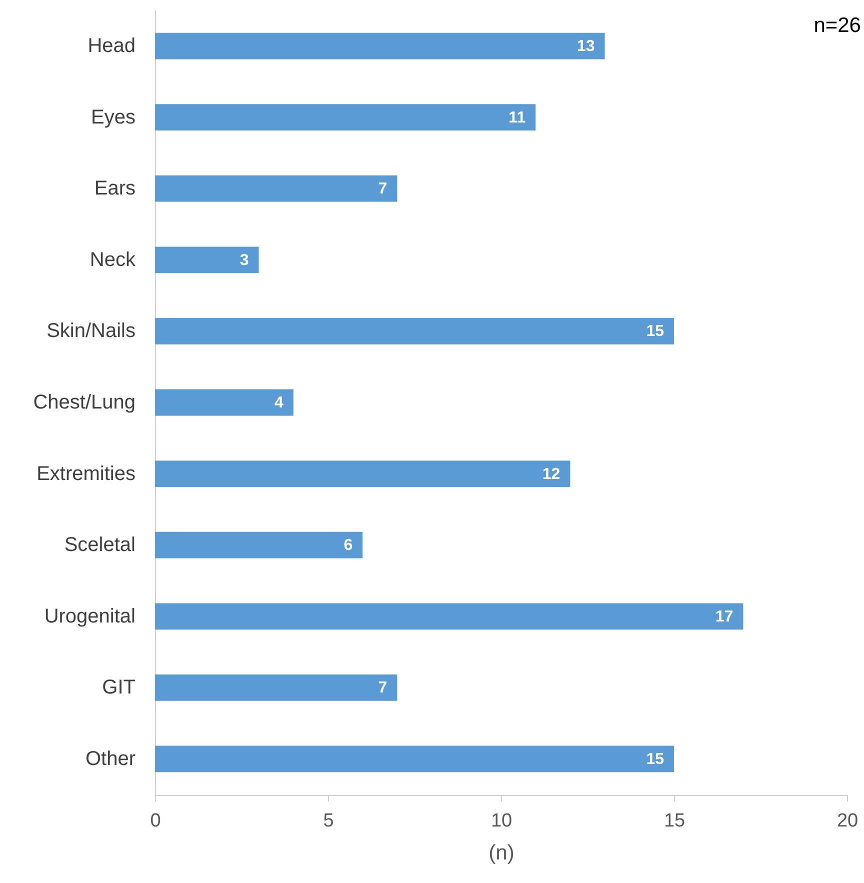 Image resolution: width=864 pixels, height=883 pixels. What do you see at coordinates (279, 403) in the screenshot?
I see `data-label: 4` at bounding box center [279, 403].